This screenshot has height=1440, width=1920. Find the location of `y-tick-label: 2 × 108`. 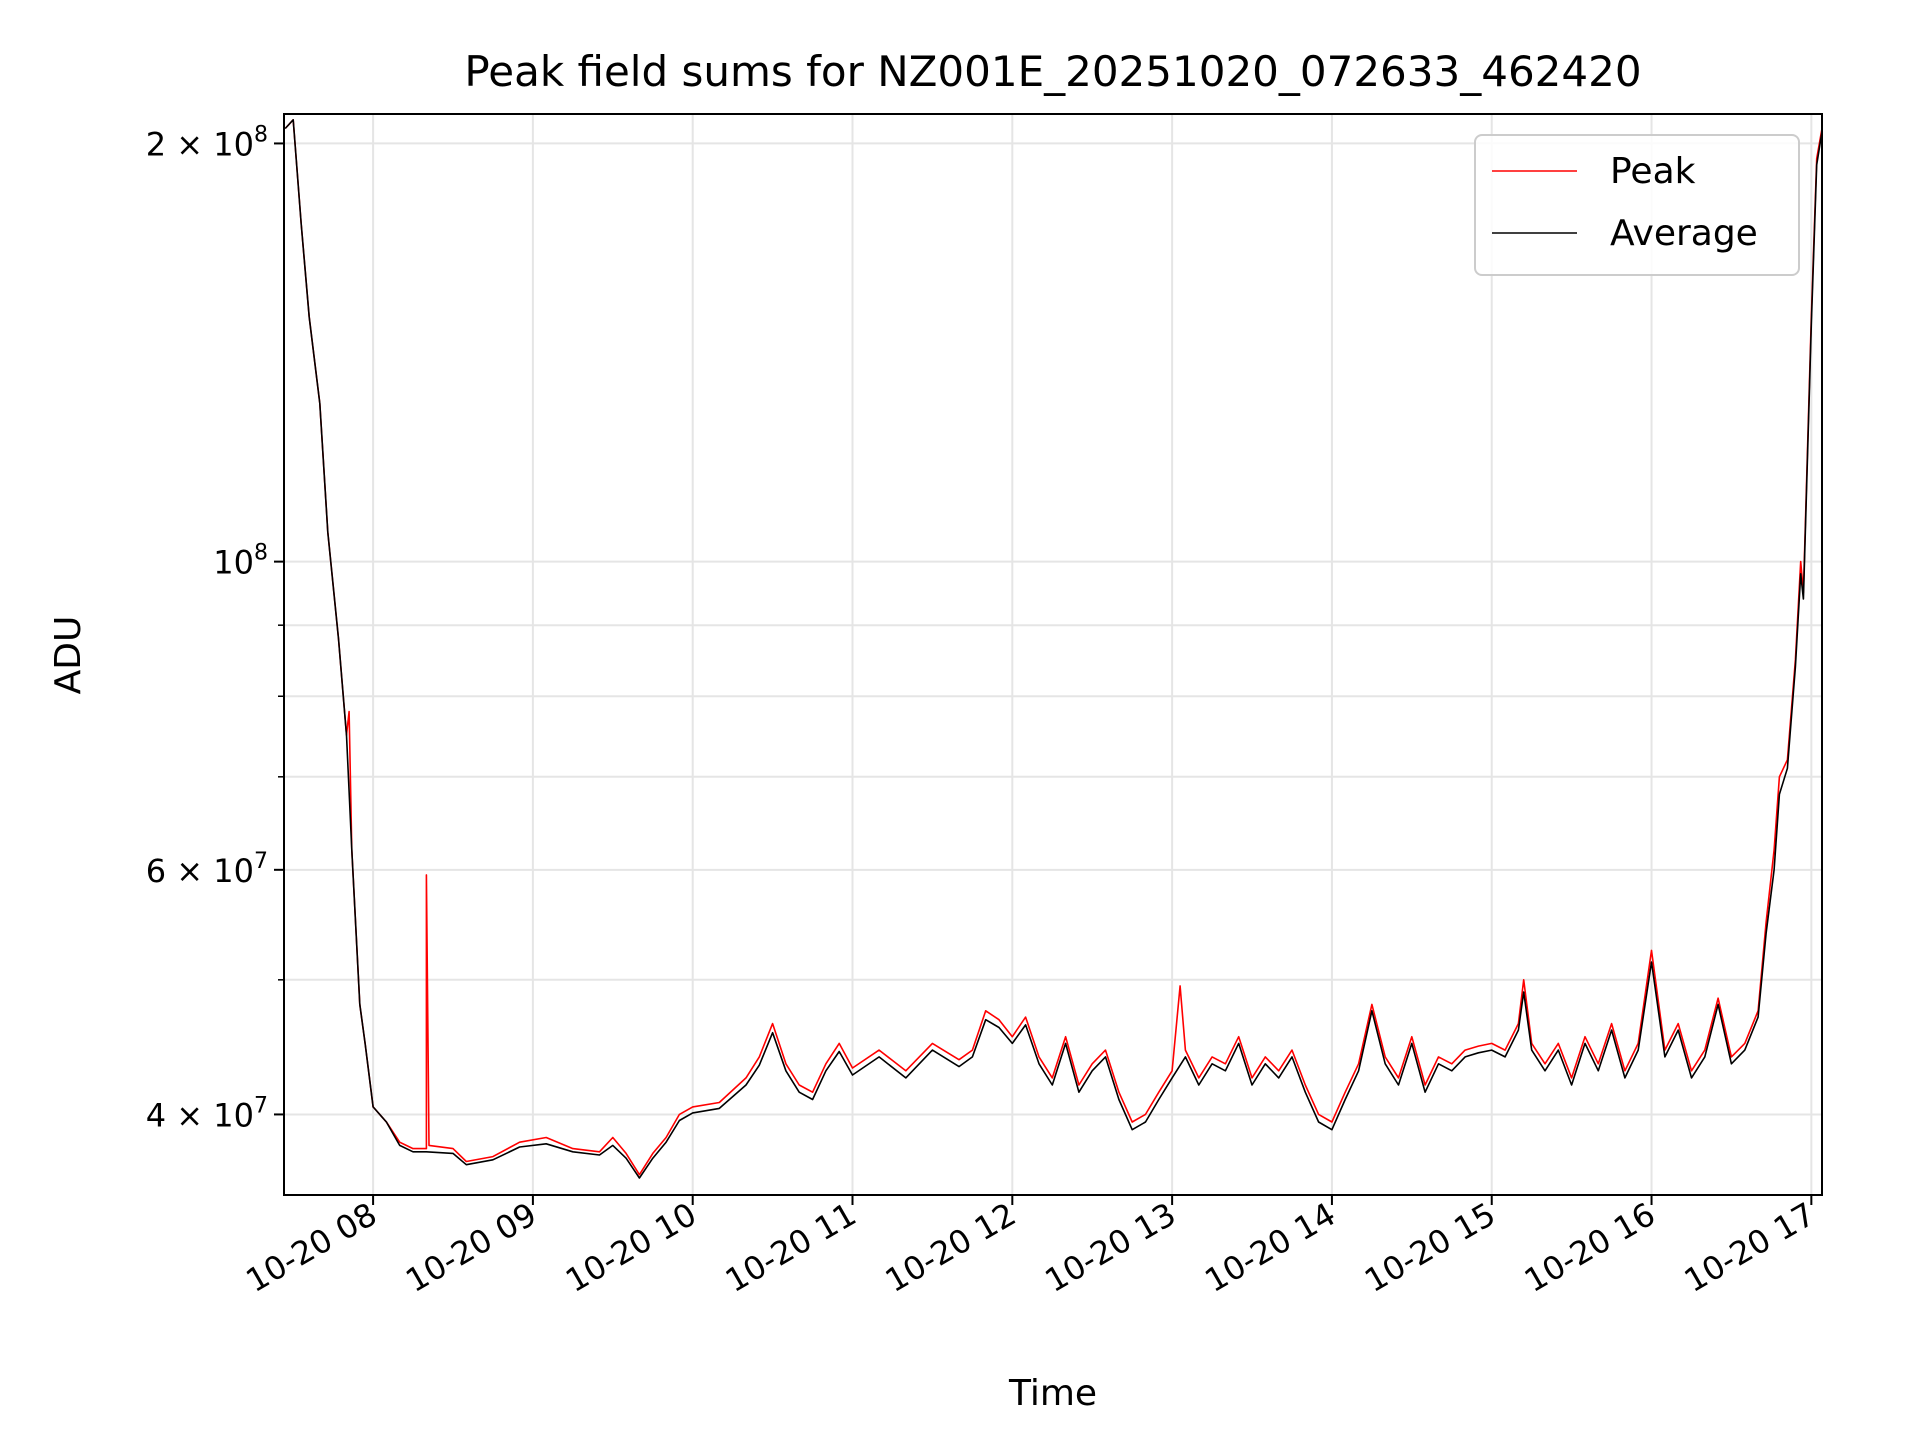

y-tick-label: 2 × 108 is located at coordinates (207, 142).